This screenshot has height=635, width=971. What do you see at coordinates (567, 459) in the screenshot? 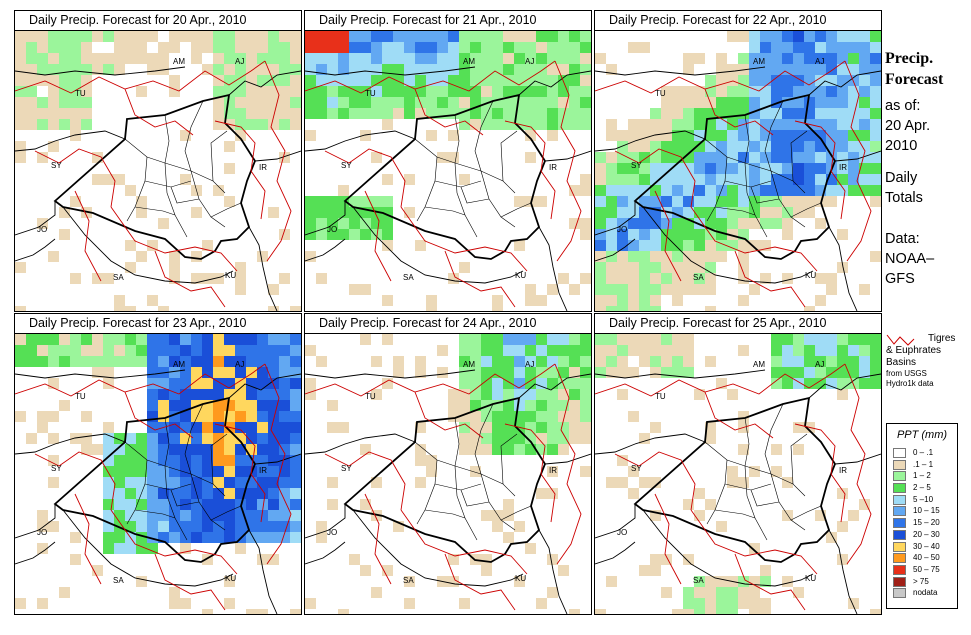
I see `country-border` at bounding box center [567, 459].